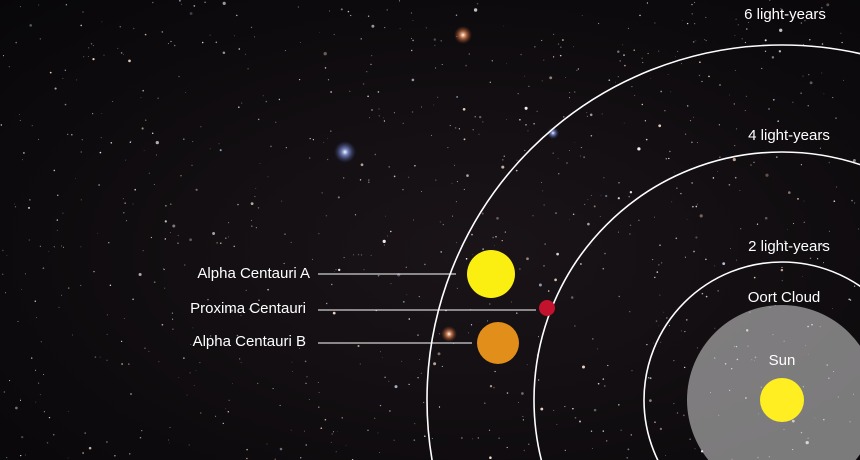 The image size is (860, 460). What do you see at coordinates (449, 334) in the screenshot?
I see `bright-orange-star-lower` at bounding box center [449, 334].